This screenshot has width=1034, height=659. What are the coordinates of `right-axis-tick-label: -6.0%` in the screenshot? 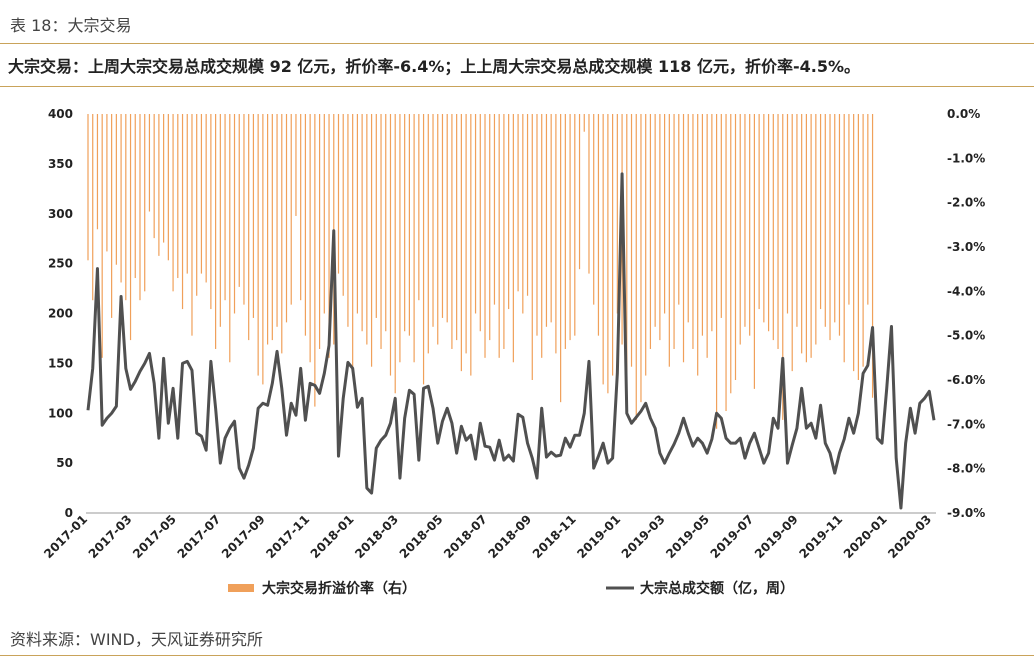 It's located at (966, 380).